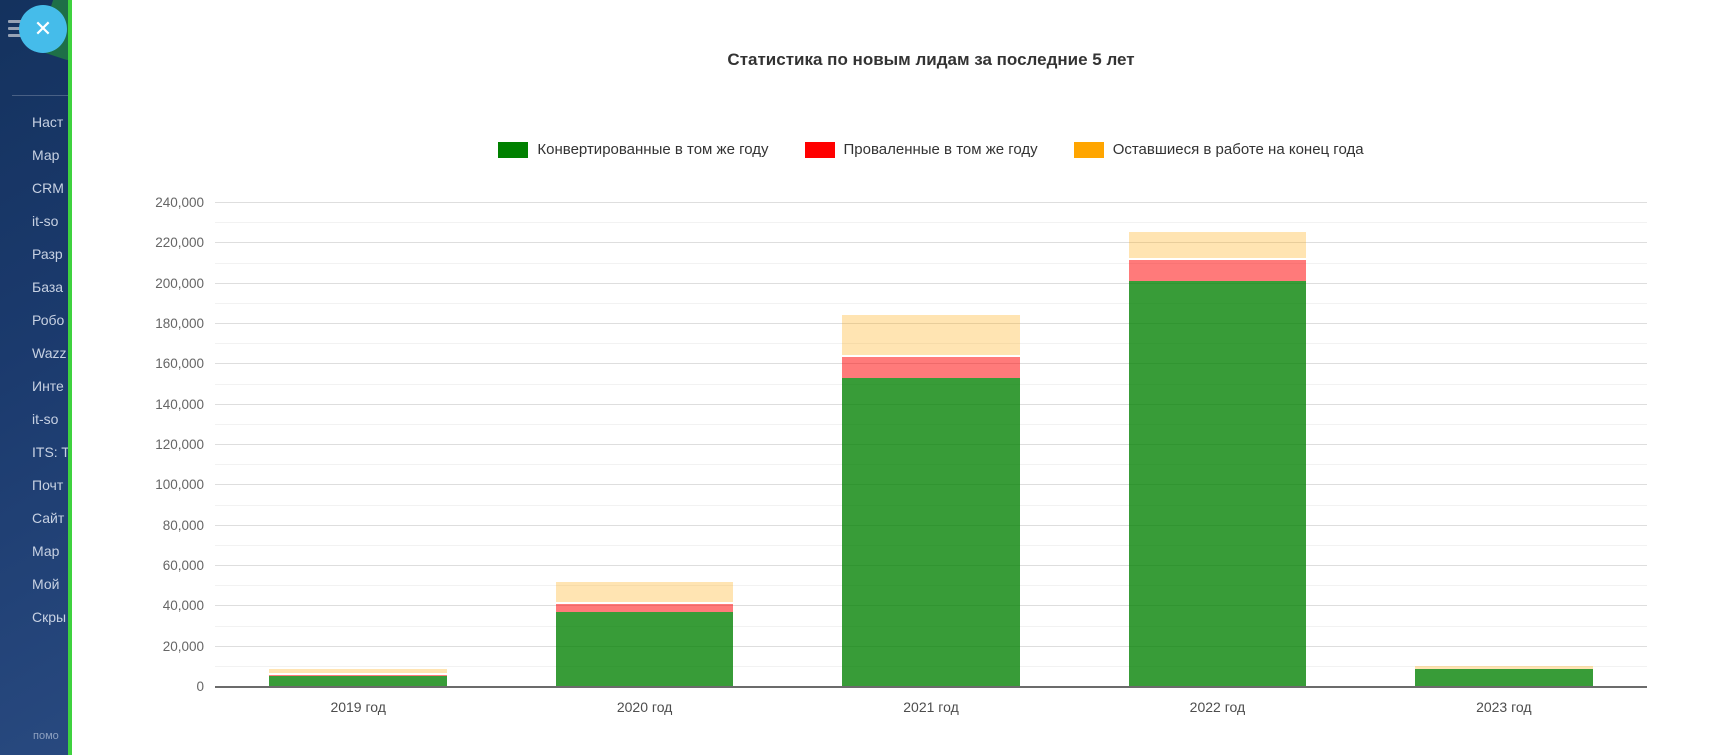  What do you see at coordinates (46, 551) in the screenshot?
I see `sidebar-item-13: Мар` at bounding box center [46, 551].